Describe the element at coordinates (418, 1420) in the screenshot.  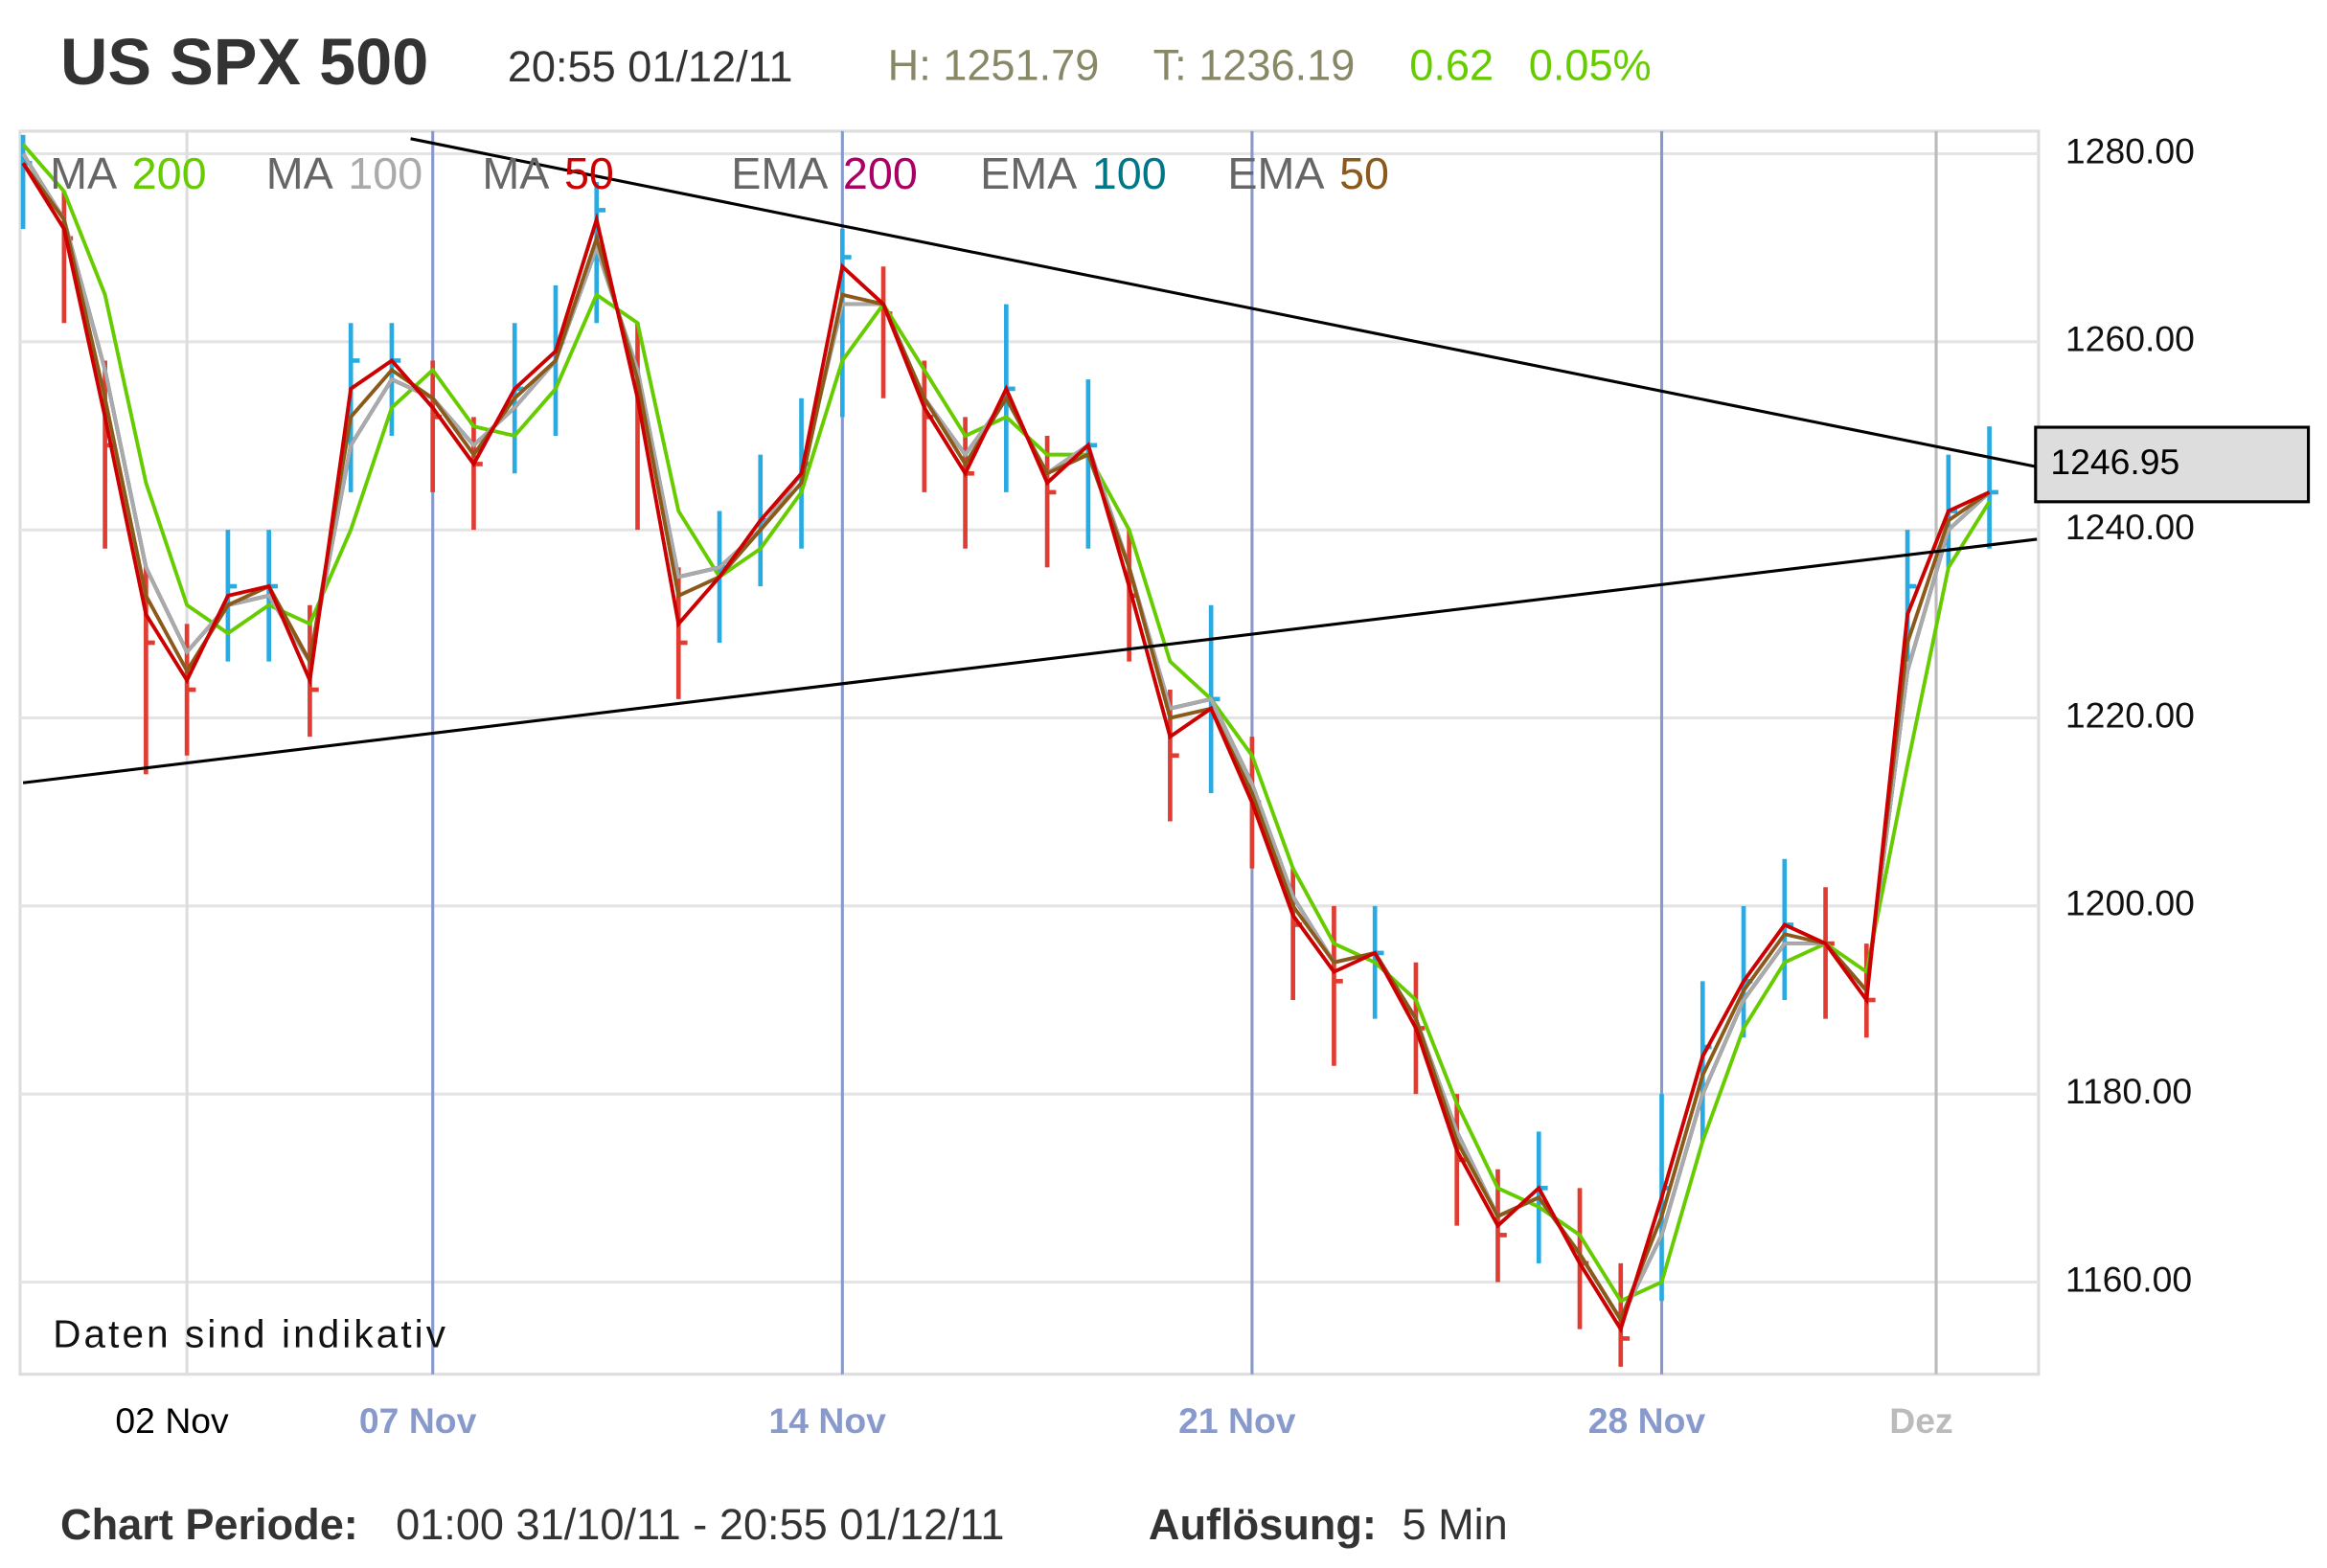
I see `x-tick-label: 07 Nov` at that location.